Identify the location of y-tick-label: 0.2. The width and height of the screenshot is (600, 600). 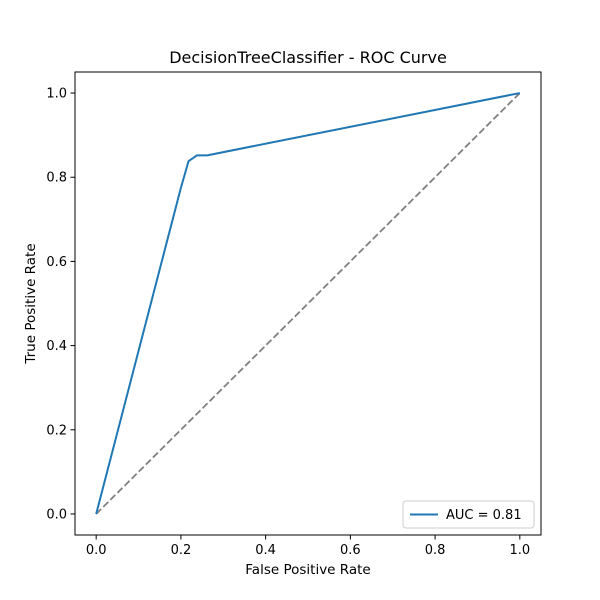
(56, 430).